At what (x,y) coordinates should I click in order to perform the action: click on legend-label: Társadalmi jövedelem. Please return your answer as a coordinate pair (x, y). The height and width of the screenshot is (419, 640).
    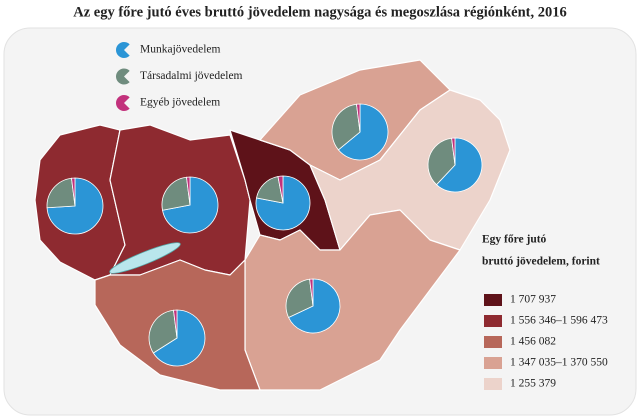
    Looking at the image, I should click on (191, 76).